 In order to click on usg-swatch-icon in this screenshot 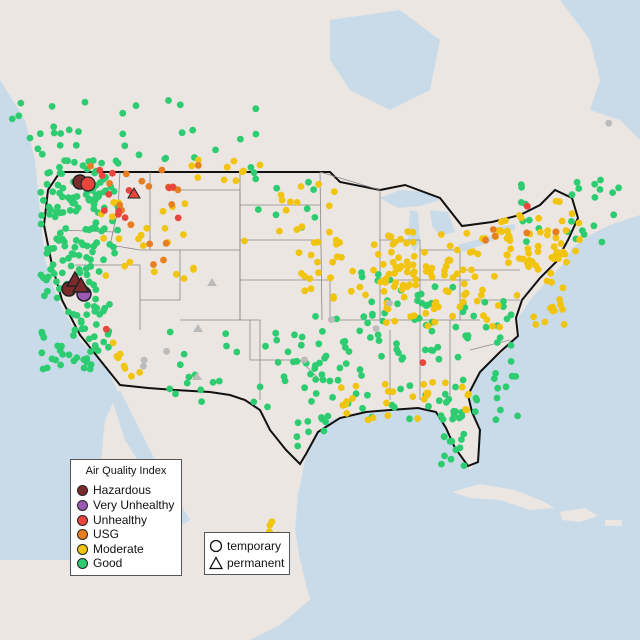, I will do `click(82, 534)`.